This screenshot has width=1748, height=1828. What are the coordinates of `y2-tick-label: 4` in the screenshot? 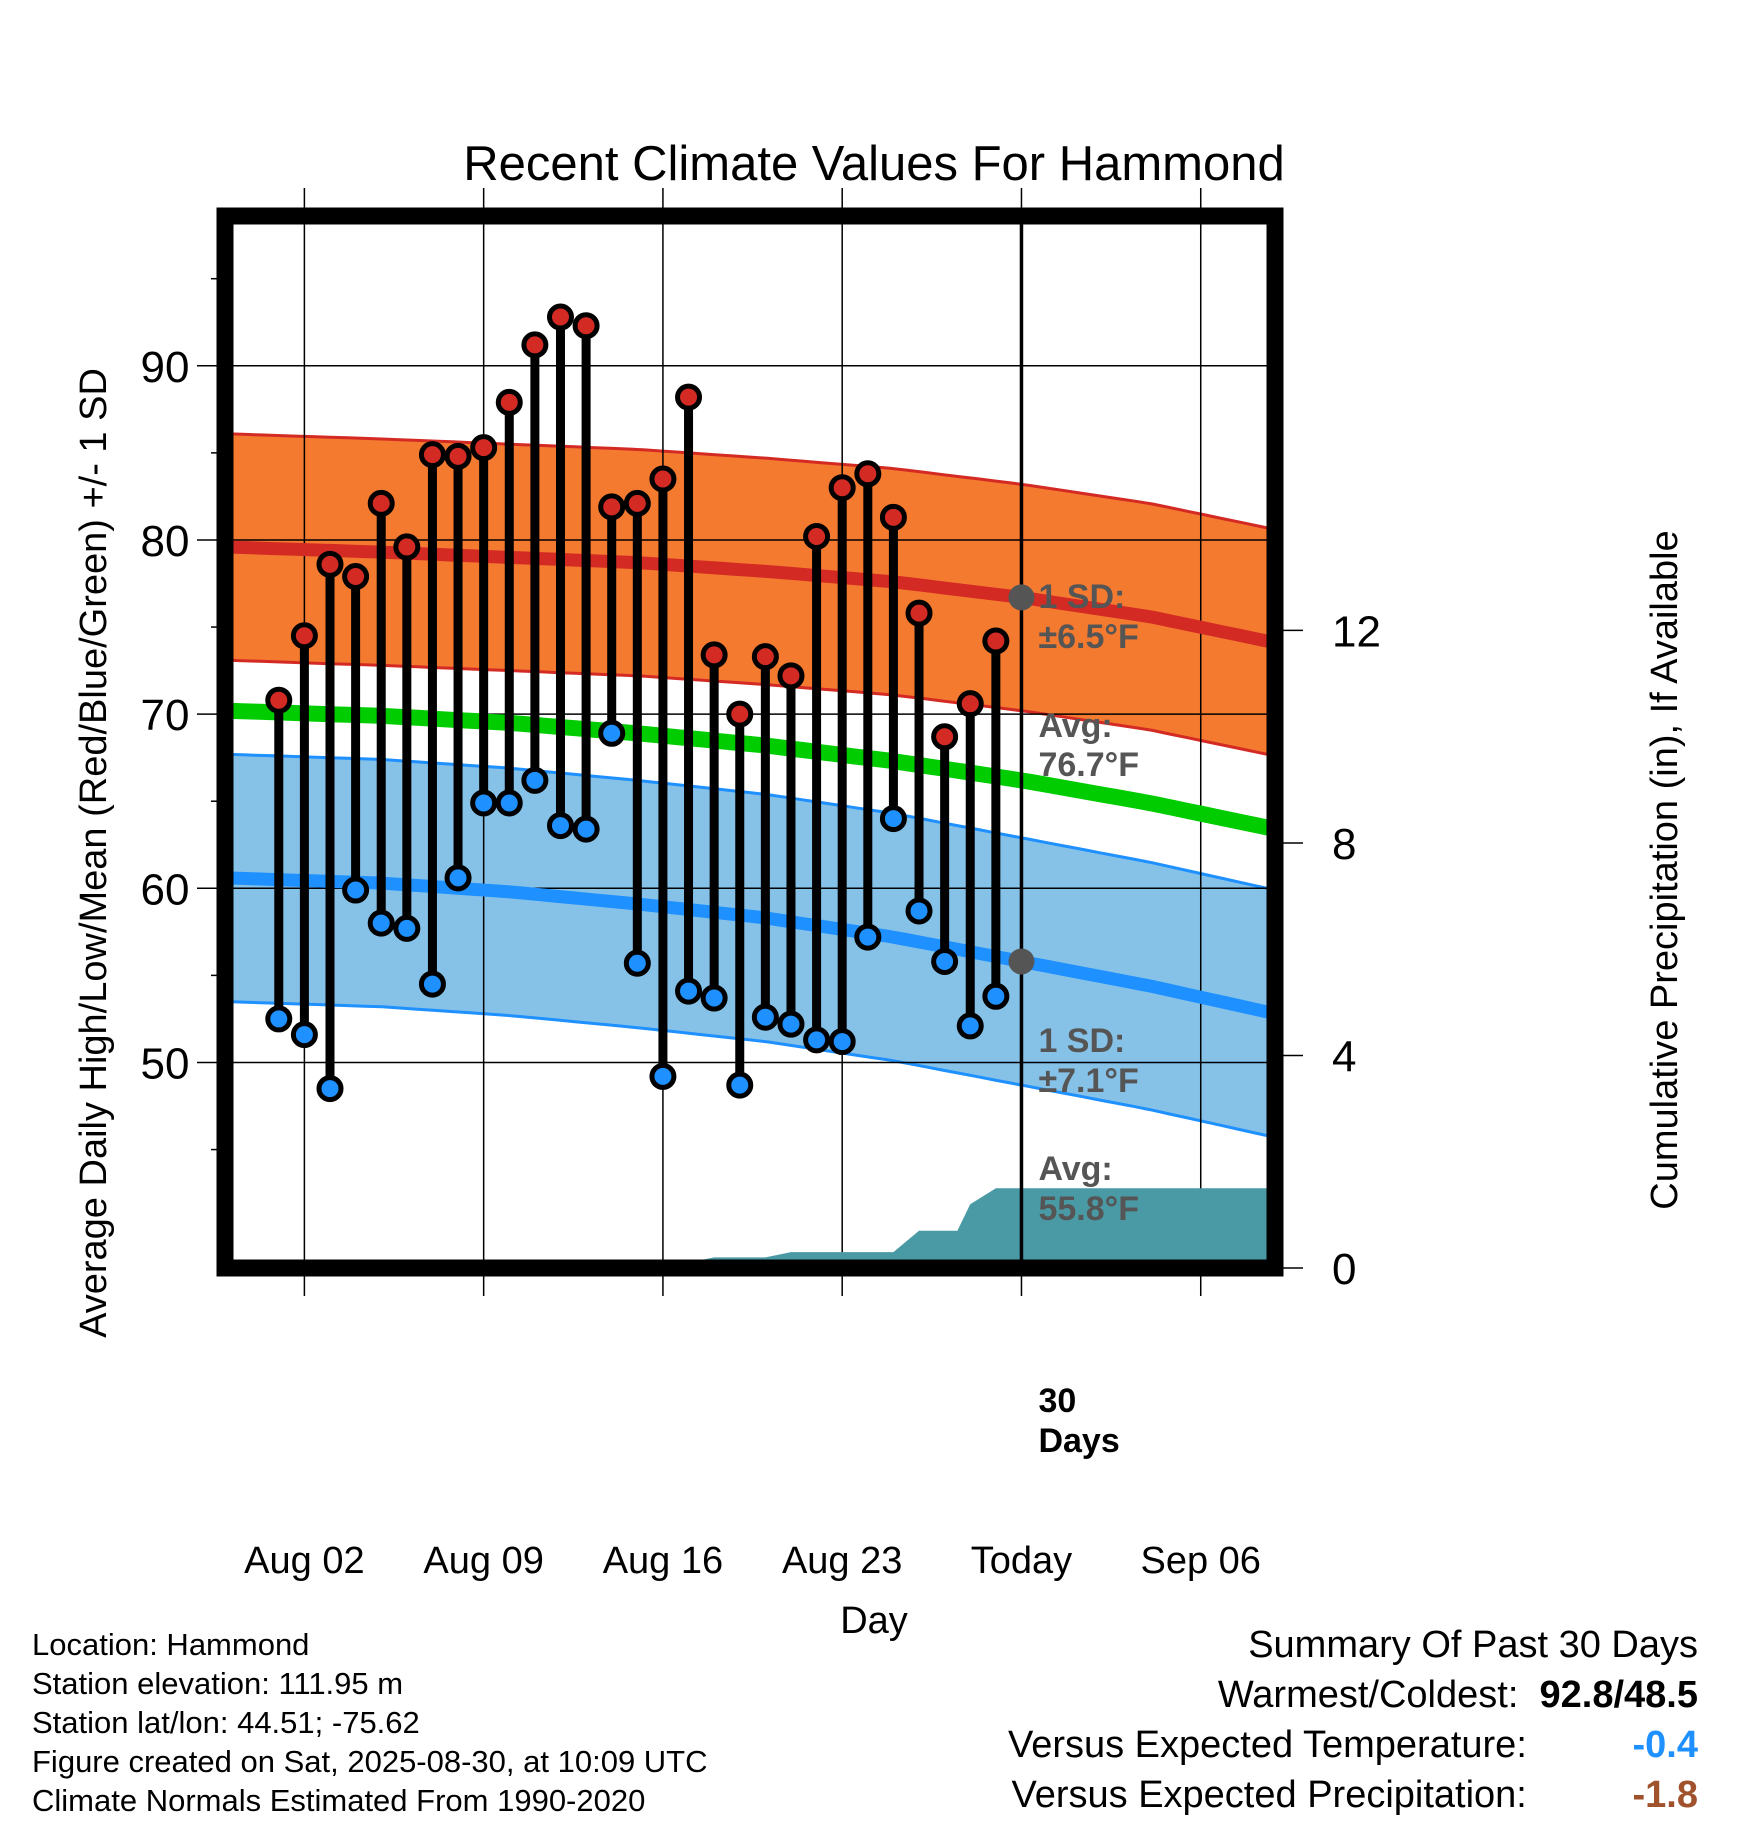 It's located at (1344, 1056).